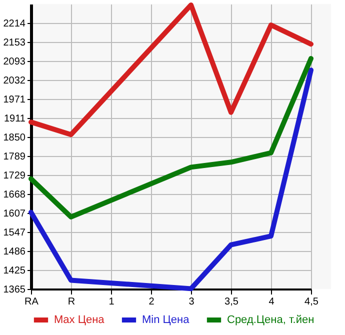  What do you see at coordinates (14, 138) in the screenshot?
I see `y-tick-label: 1850` at bounding box center [14, 138].